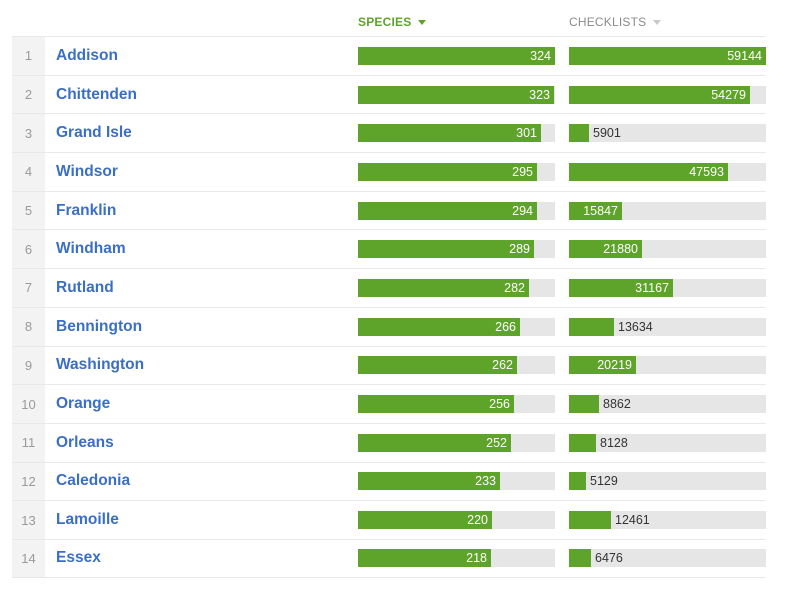 The height and width of the screenshot is (591, 786). What do you see at coordinates (99, 326) in the screenshot?
I see `county-link: Bennington` at bounding box center [99, 326].